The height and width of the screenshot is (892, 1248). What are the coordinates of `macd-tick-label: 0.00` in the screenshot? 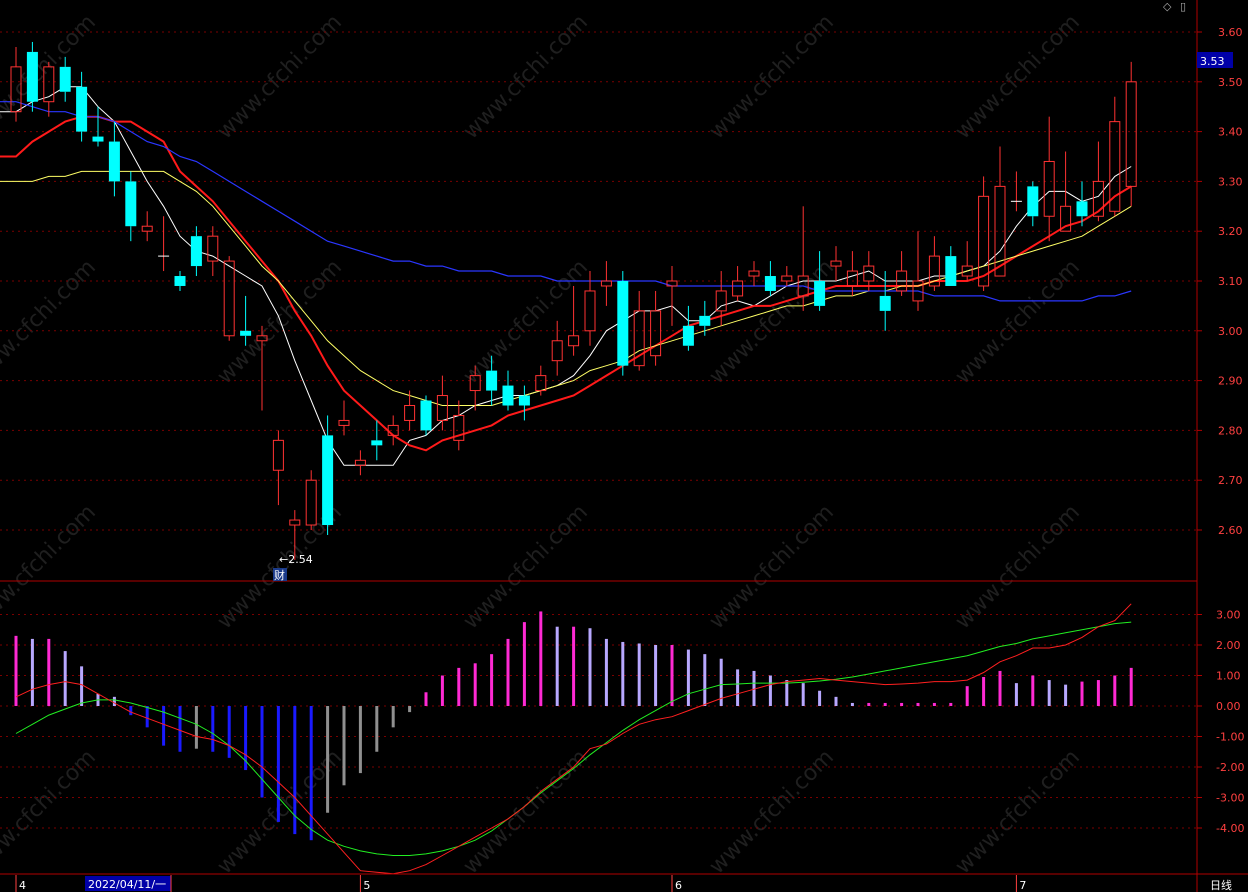 It's located at (1228, 706).